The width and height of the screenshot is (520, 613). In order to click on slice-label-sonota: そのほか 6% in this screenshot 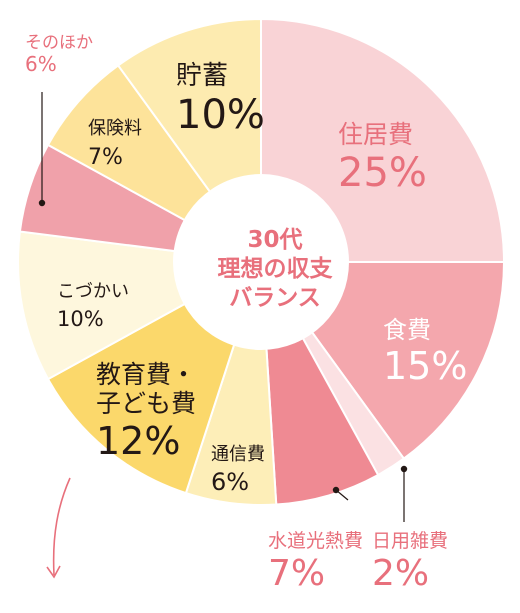, I will do `click(59, 54)`.